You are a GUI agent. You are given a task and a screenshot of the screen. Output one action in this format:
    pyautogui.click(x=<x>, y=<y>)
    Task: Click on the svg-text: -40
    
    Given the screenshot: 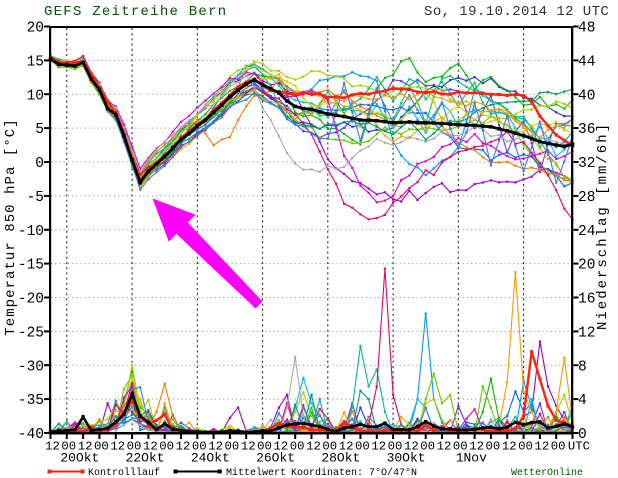 What is the action you would take?
    pyautogui.click(x=31, y=435)
    